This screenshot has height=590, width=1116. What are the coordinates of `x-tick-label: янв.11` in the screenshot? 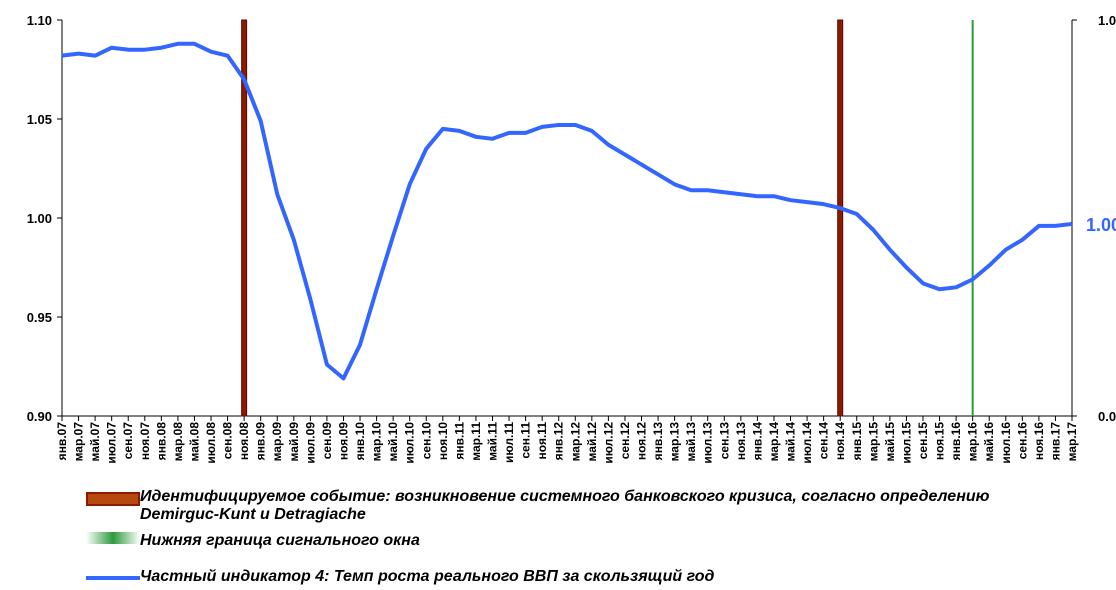 It's located at (459, 441).